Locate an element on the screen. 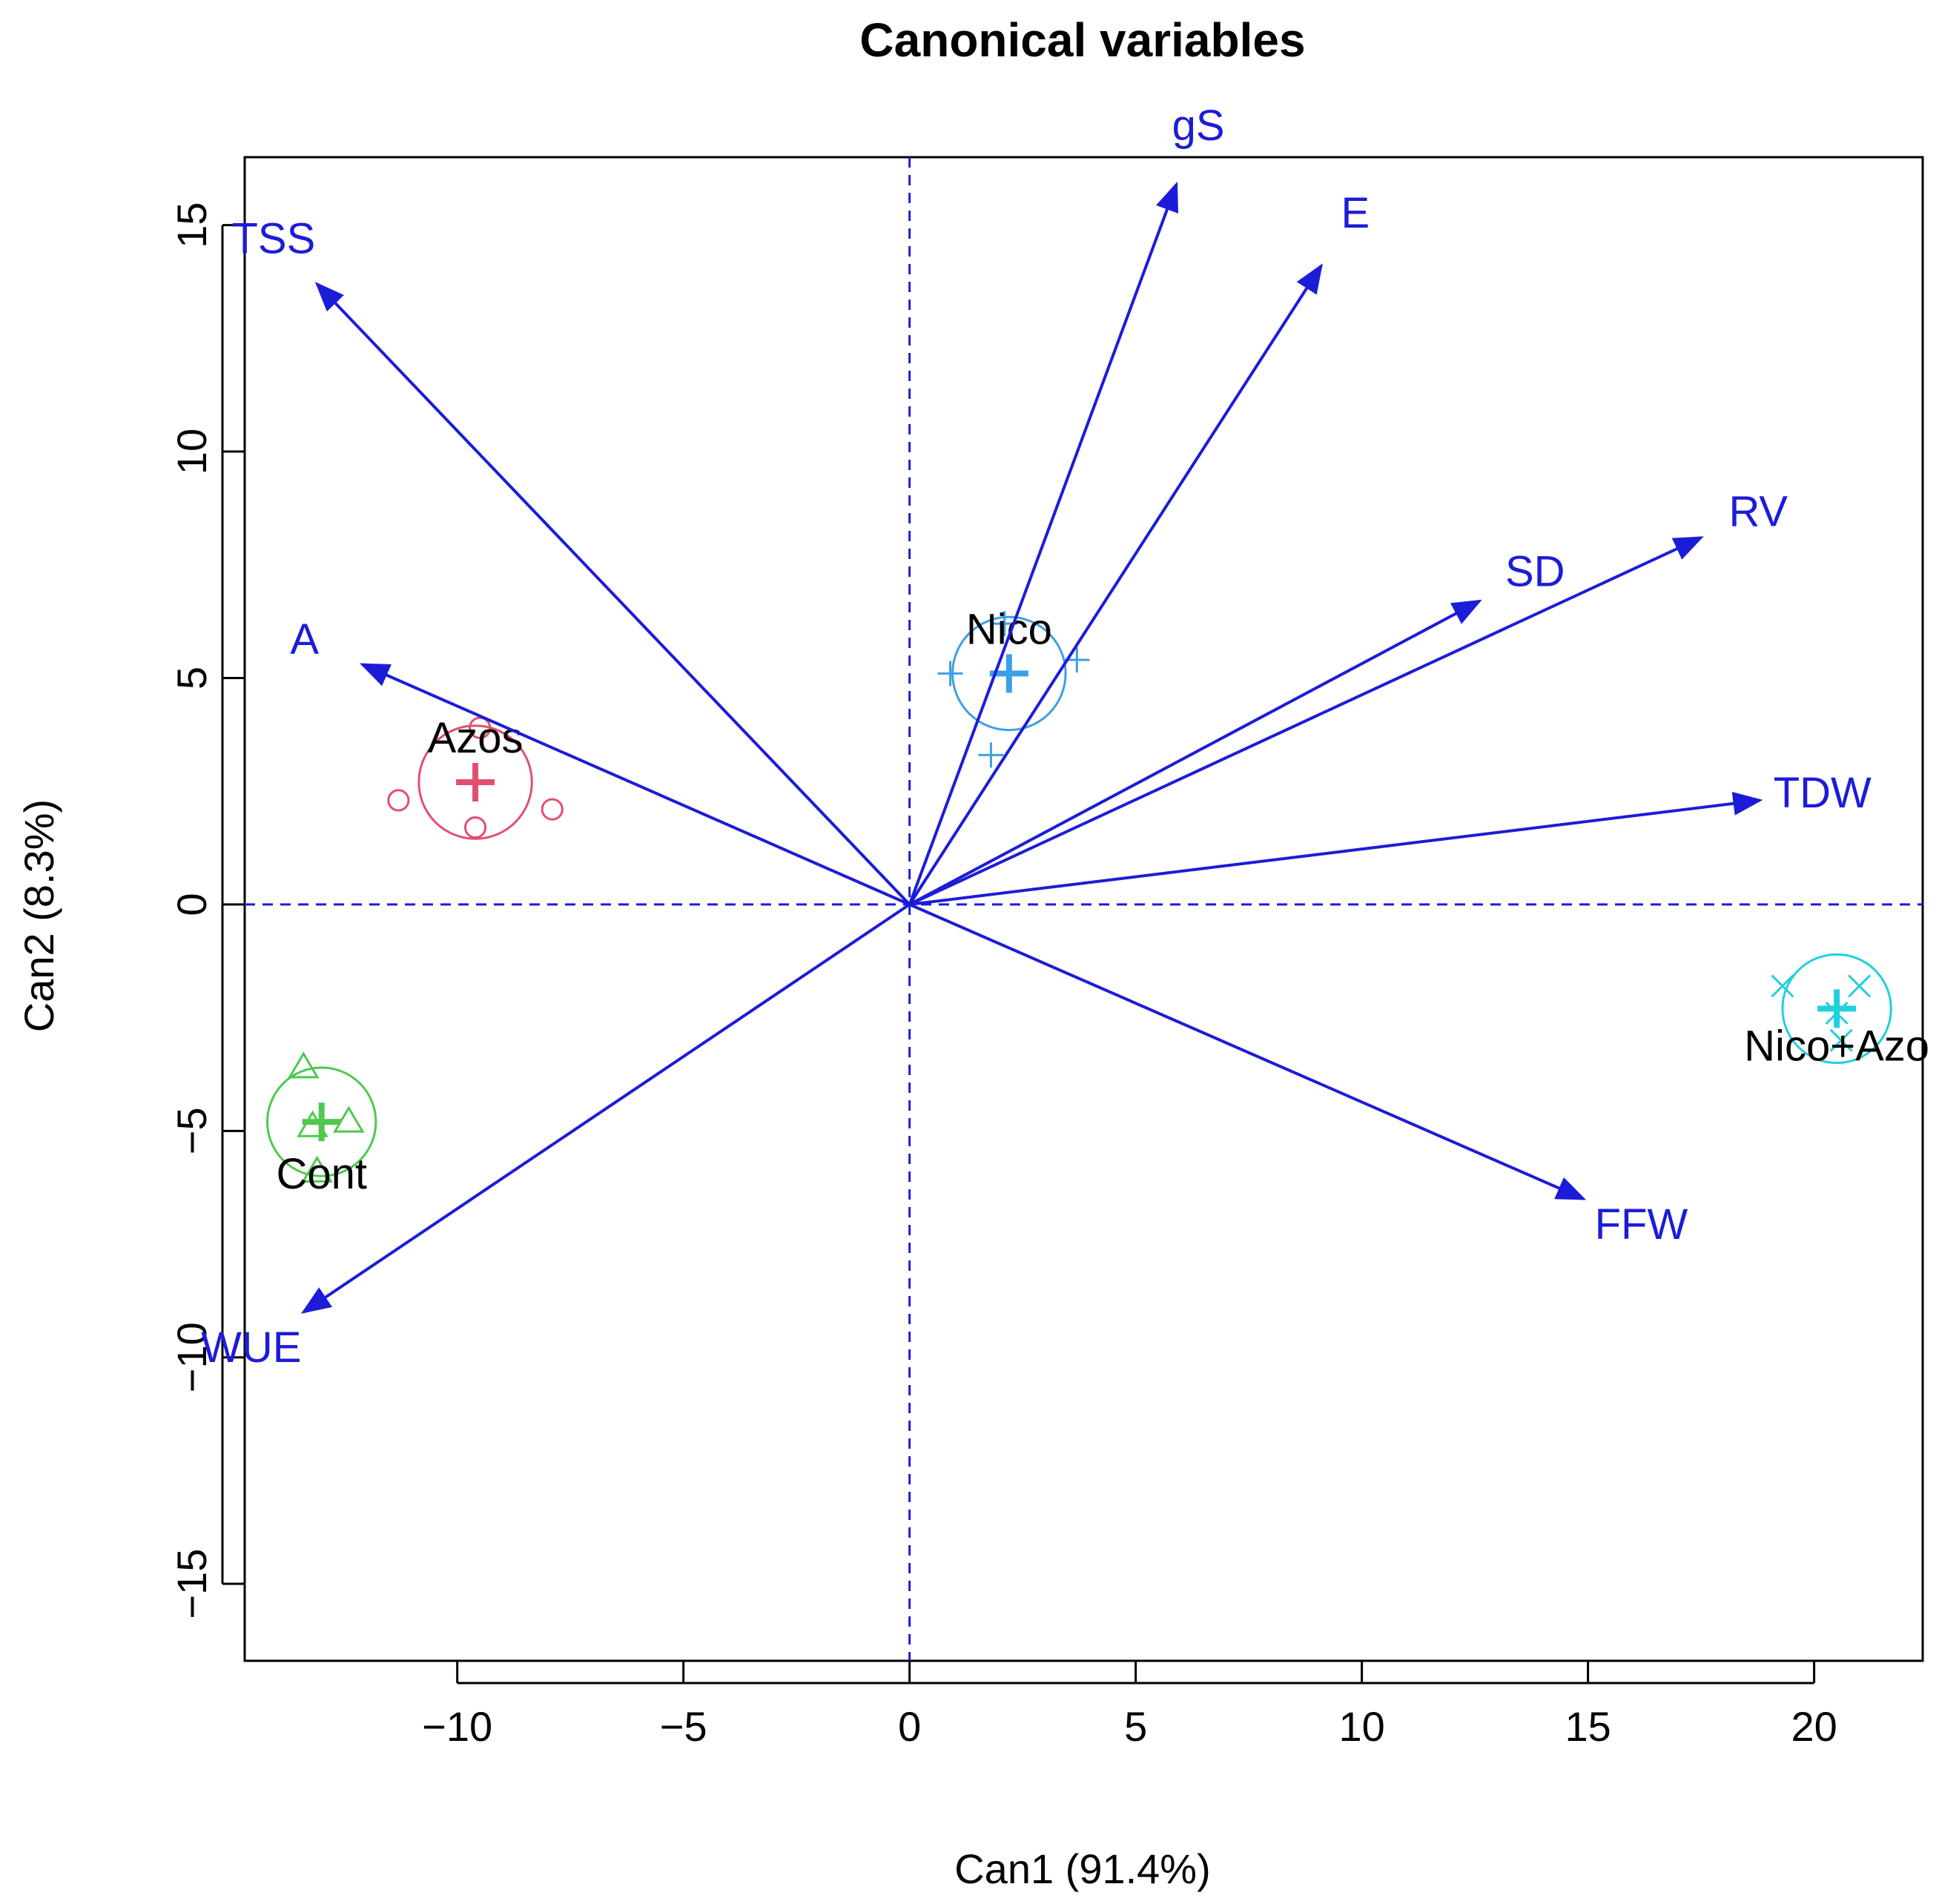 The width and height of the screenshot is (1939, 1904). group-nico-azo: Nico+Azo is located at coordinates (1837, 1011).